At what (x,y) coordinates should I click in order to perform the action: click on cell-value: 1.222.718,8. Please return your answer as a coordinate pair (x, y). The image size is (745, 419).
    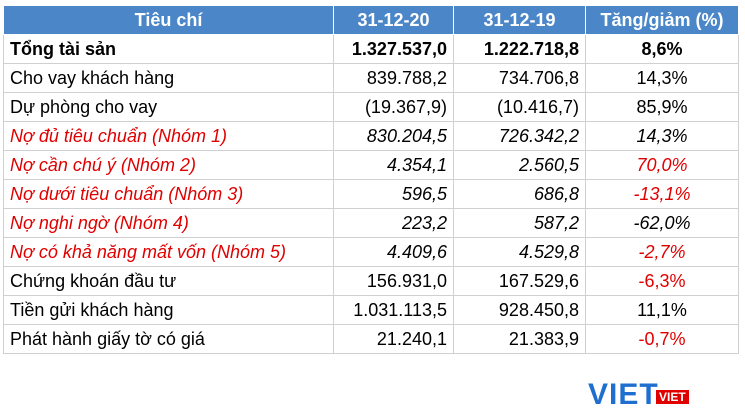
    Looking at the image, I should click on (519, 49).